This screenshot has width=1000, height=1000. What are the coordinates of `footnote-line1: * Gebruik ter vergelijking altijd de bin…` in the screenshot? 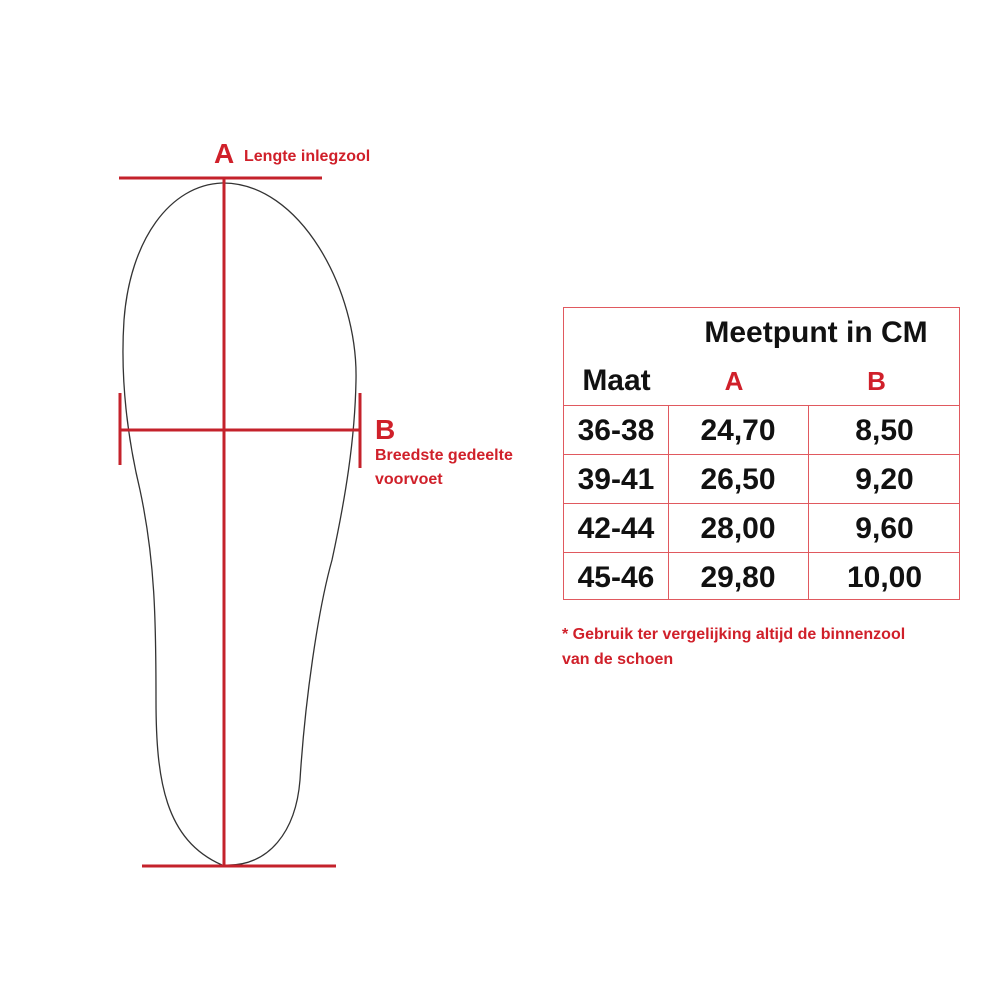 It's located at (734, 634).